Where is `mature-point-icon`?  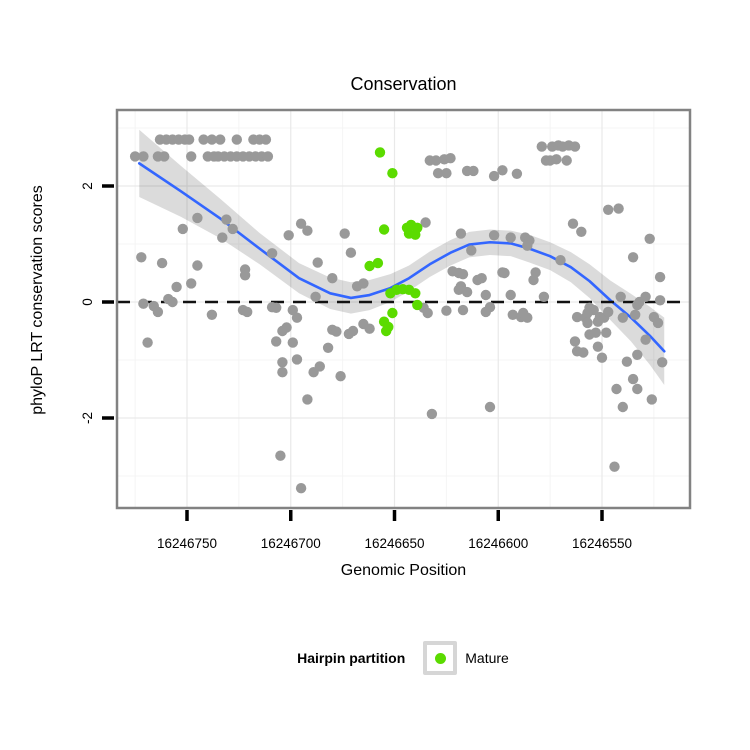 mature-point-icon is located at coordinates (440, 658).